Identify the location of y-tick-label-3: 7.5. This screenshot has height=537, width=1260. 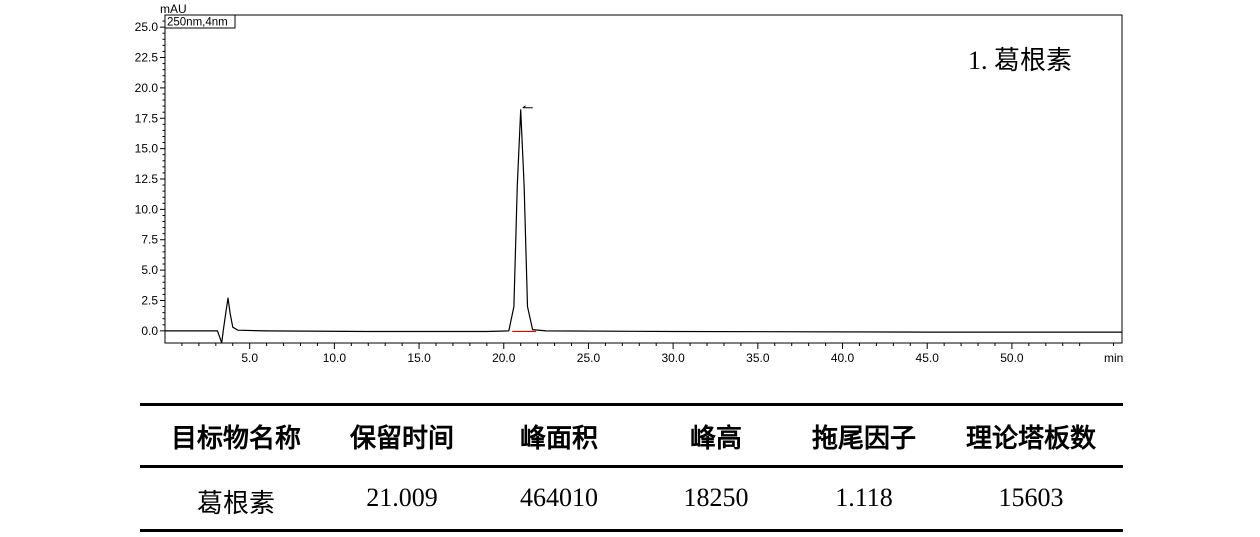
(149, 240).